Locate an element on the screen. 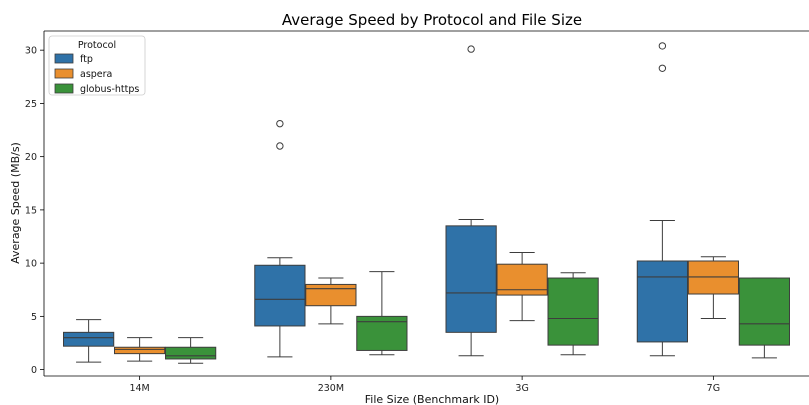 The height and width of the screenshot is (405, 809). x-axis-ticks: 14M 230M 3G 7G is located at coordinates (424, 385).